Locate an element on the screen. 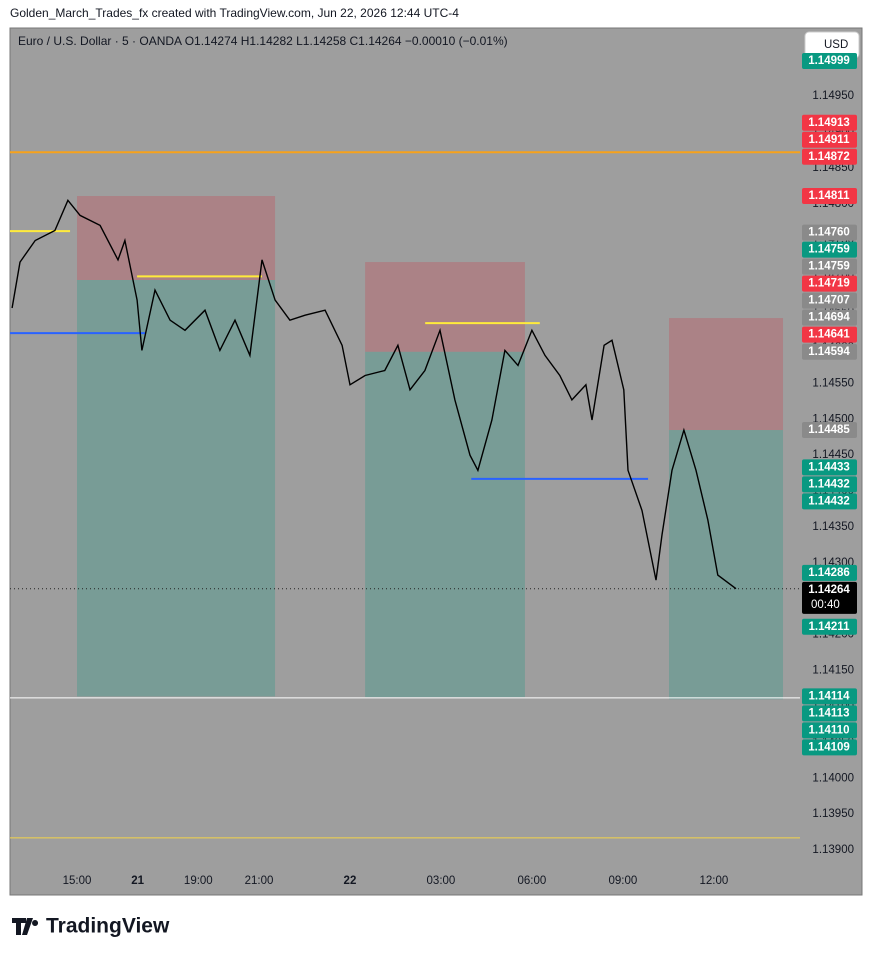  price-badge-label: 1.14114 is located at coordinates (830, 696).